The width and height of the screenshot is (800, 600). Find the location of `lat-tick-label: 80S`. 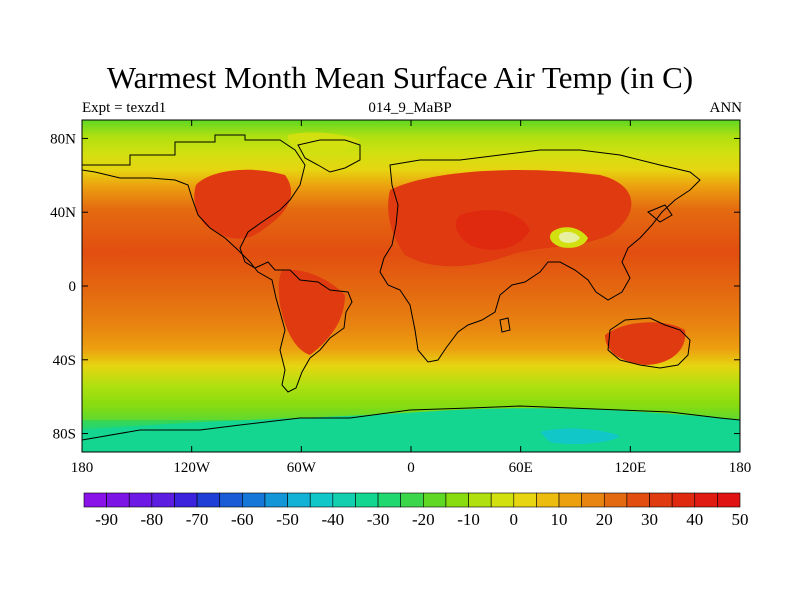

lat-tick-label: 80S is located at coordinates (64, 435).